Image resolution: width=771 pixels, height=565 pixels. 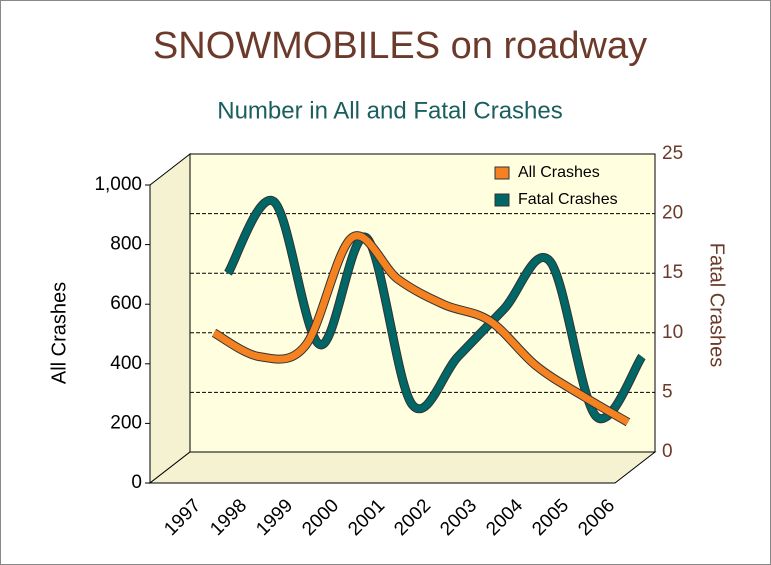 I want to click on y-tick-label: 600, so click(x=126, y=303).